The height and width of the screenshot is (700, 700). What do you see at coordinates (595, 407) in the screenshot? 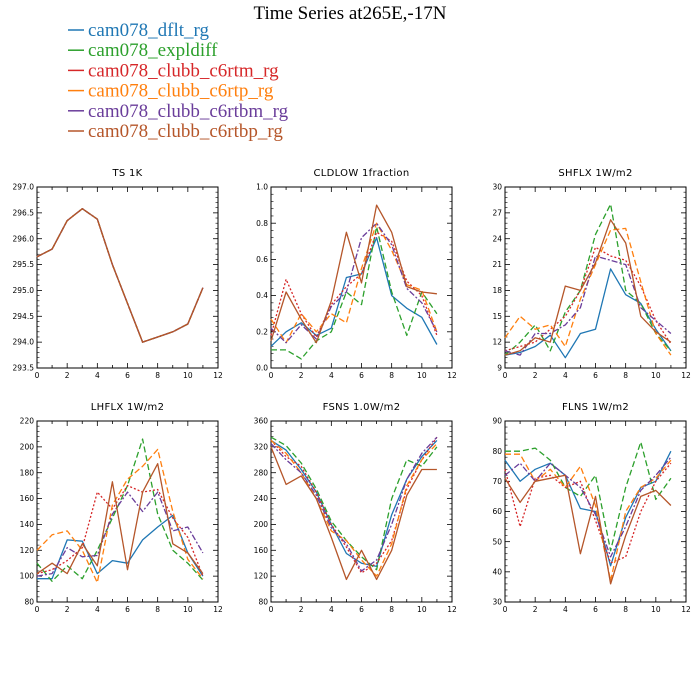
I see `panel-title: FLNS 1W/m2` at bounding box center [595, 407].